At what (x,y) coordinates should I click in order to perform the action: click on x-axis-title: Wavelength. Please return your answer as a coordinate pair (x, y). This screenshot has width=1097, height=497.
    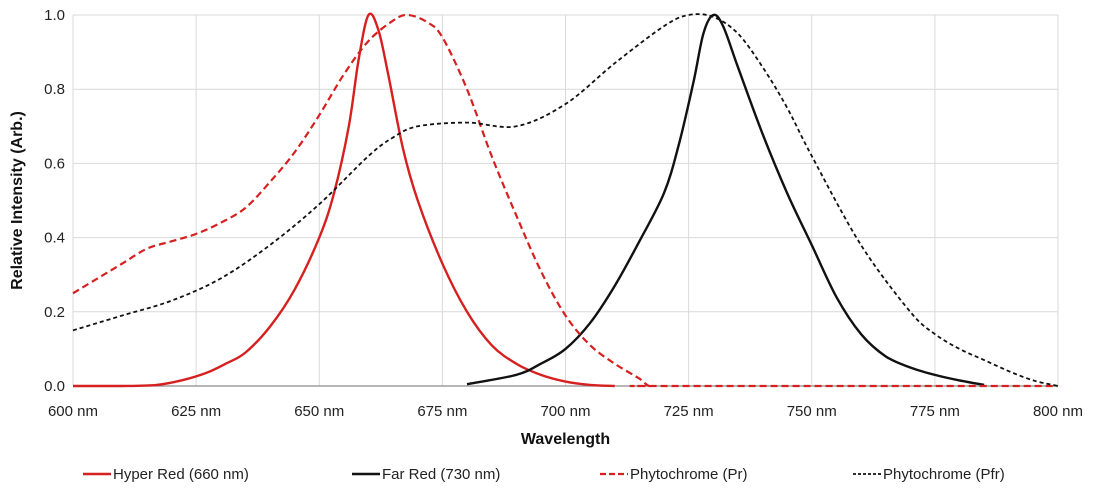
    Looking at the image, I should click on (565, 439).